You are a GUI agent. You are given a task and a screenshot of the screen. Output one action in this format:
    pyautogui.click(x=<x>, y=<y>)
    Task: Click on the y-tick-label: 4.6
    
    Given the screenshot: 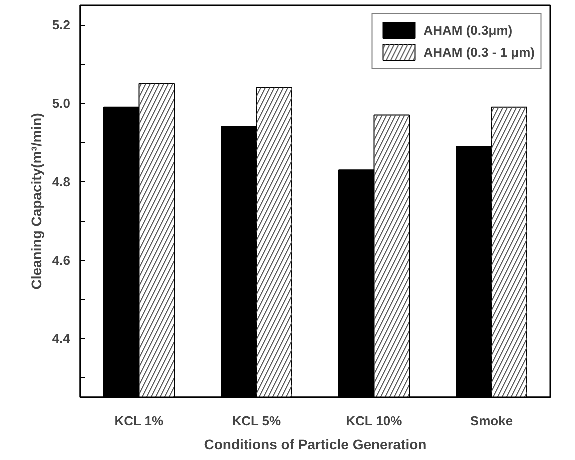 What is the action you would take?
    pyautogui.click(x=61, y=260)
    